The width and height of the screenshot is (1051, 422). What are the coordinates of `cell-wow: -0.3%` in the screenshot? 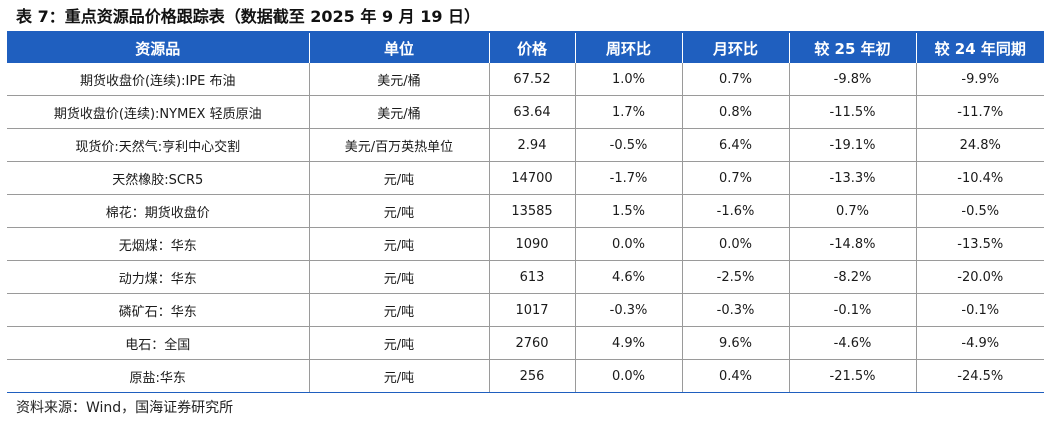 It's located at (629, 310).